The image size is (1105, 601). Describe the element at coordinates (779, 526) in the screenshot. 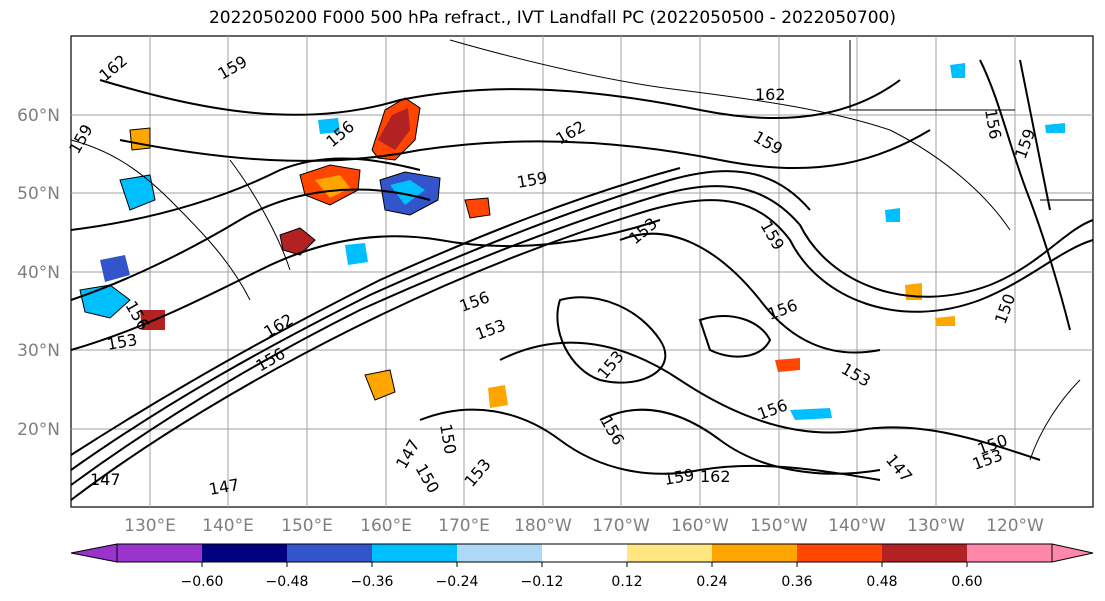

I see `lon-label: 150°W` at that location.